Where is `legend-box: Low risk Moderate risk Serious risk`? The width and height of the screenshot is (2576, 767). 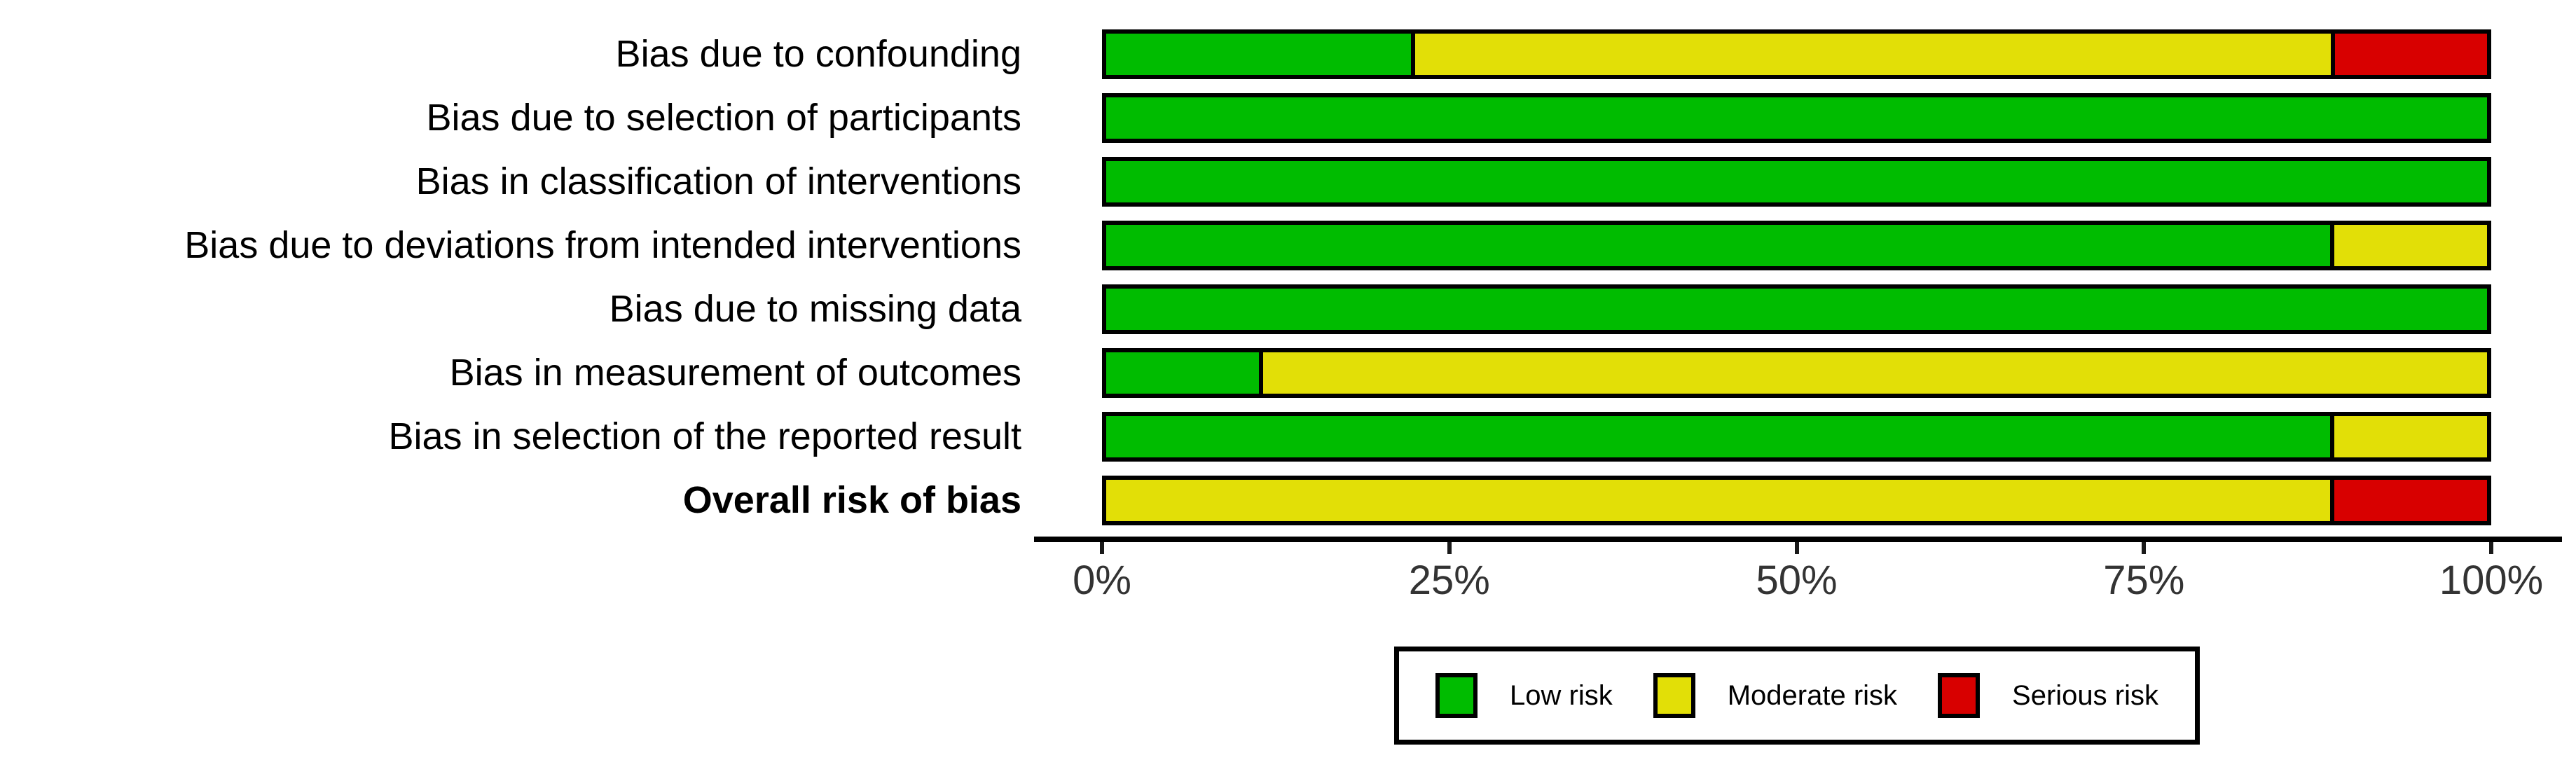
legend-box: Low risk Moderate risk Serious risk is located at coordinates (1797, 696).